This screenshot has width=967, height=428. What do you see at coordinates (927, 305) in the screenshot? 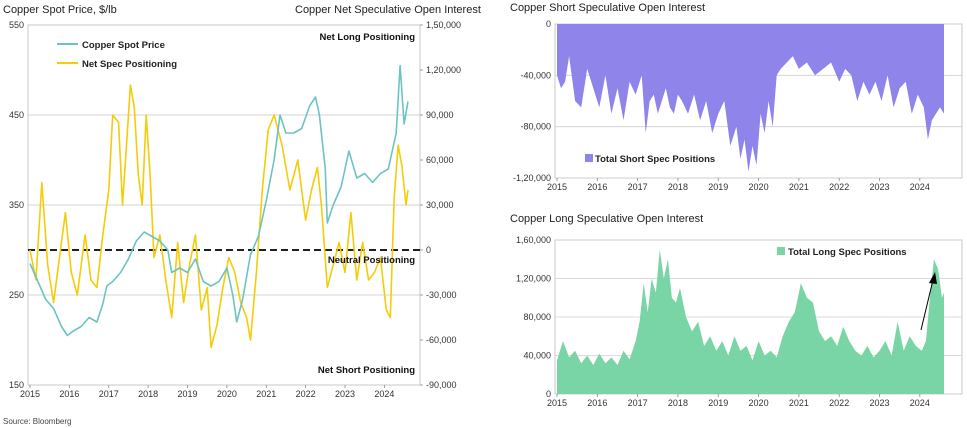
I see `trend-arrow-shaft` at bounding box center [927, 305].